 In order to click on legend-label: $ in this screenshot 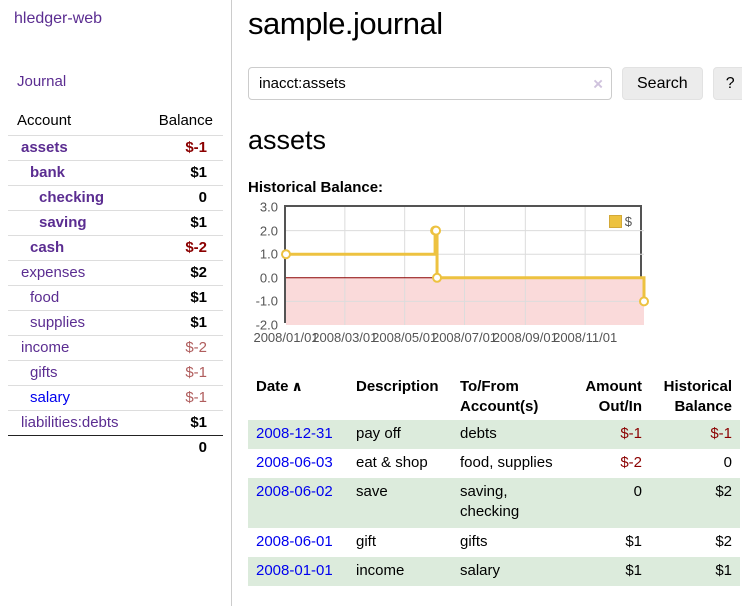, I will do `click(628, 221)`.